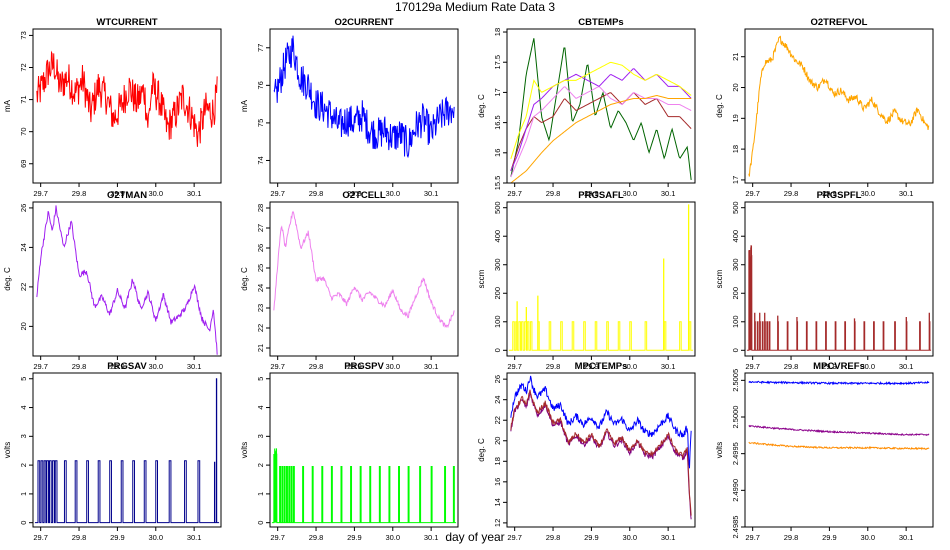 The width and height of the screenshot is (950, 550). What do you see at coordinates (735, 453) in the screenshot?
I see `y-tick-label: 2.4995` at bounding box center [735, 453].